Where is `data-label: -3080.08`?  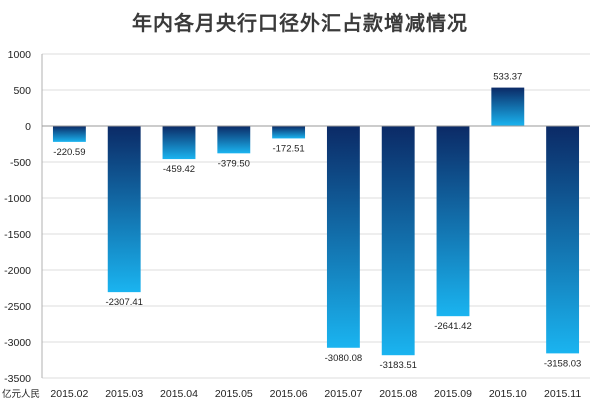
data-label: -3080.08 is located at coordinates (344, 358).